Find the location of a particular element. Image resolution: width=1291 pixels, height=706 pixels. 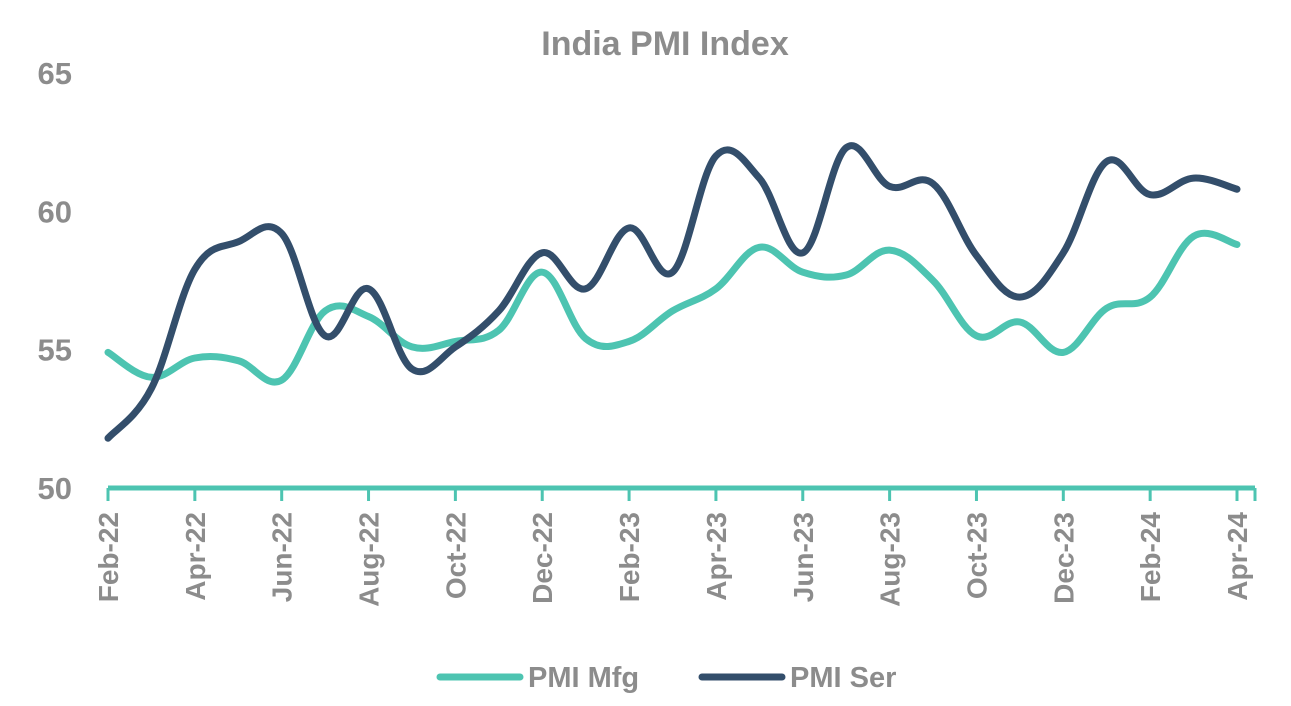

chart-title: India PMI Index is located at coordinates (665, 44).